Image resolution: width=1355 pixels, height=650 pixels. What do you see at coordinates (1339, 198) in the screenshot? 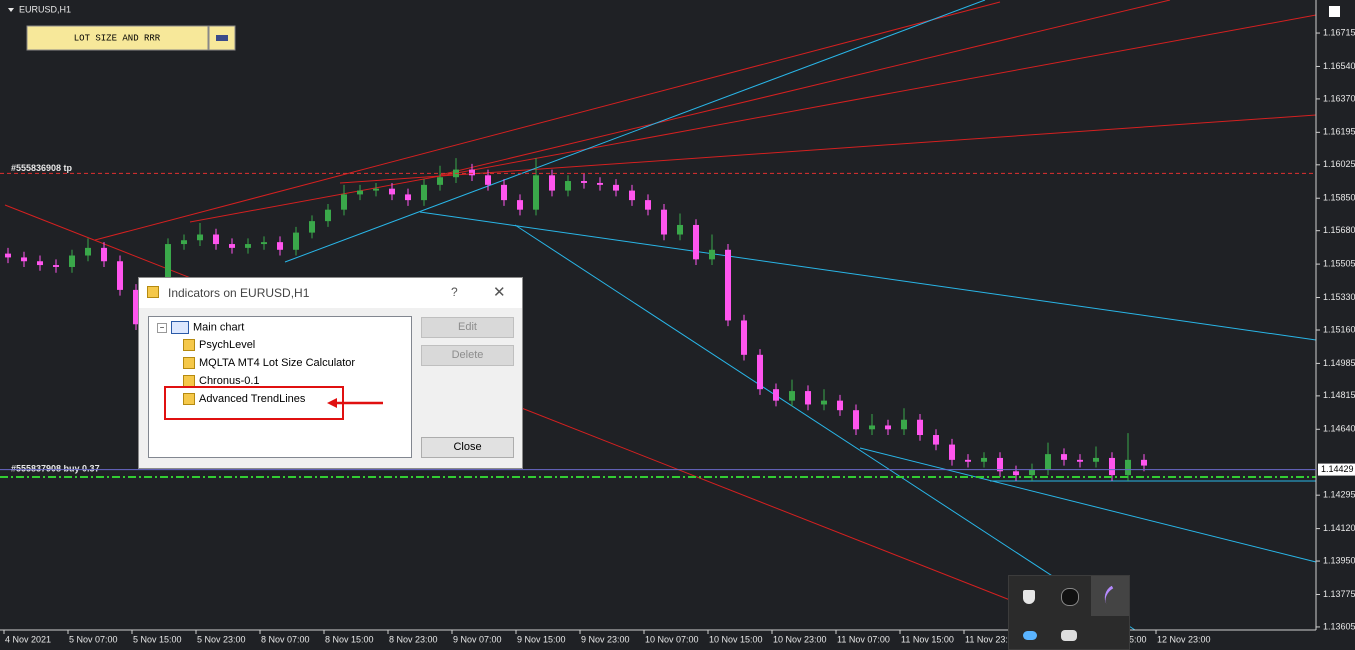
I see `price-label: 1.15850` at bounding box center [1339, 198].